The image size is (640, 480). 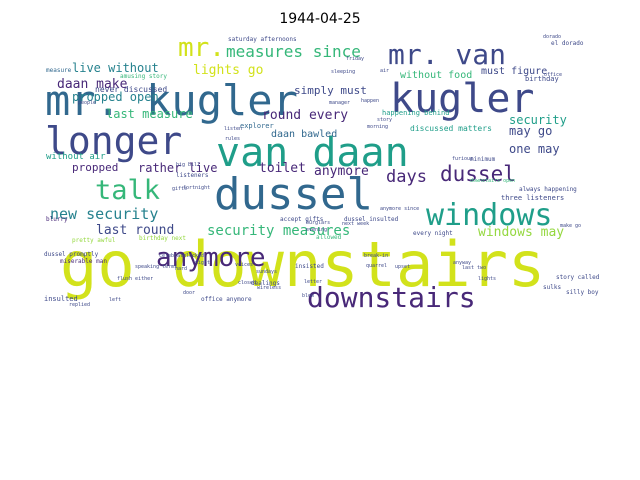 I want to click on word-cloud-word: story called, so click(x=578, y=277).